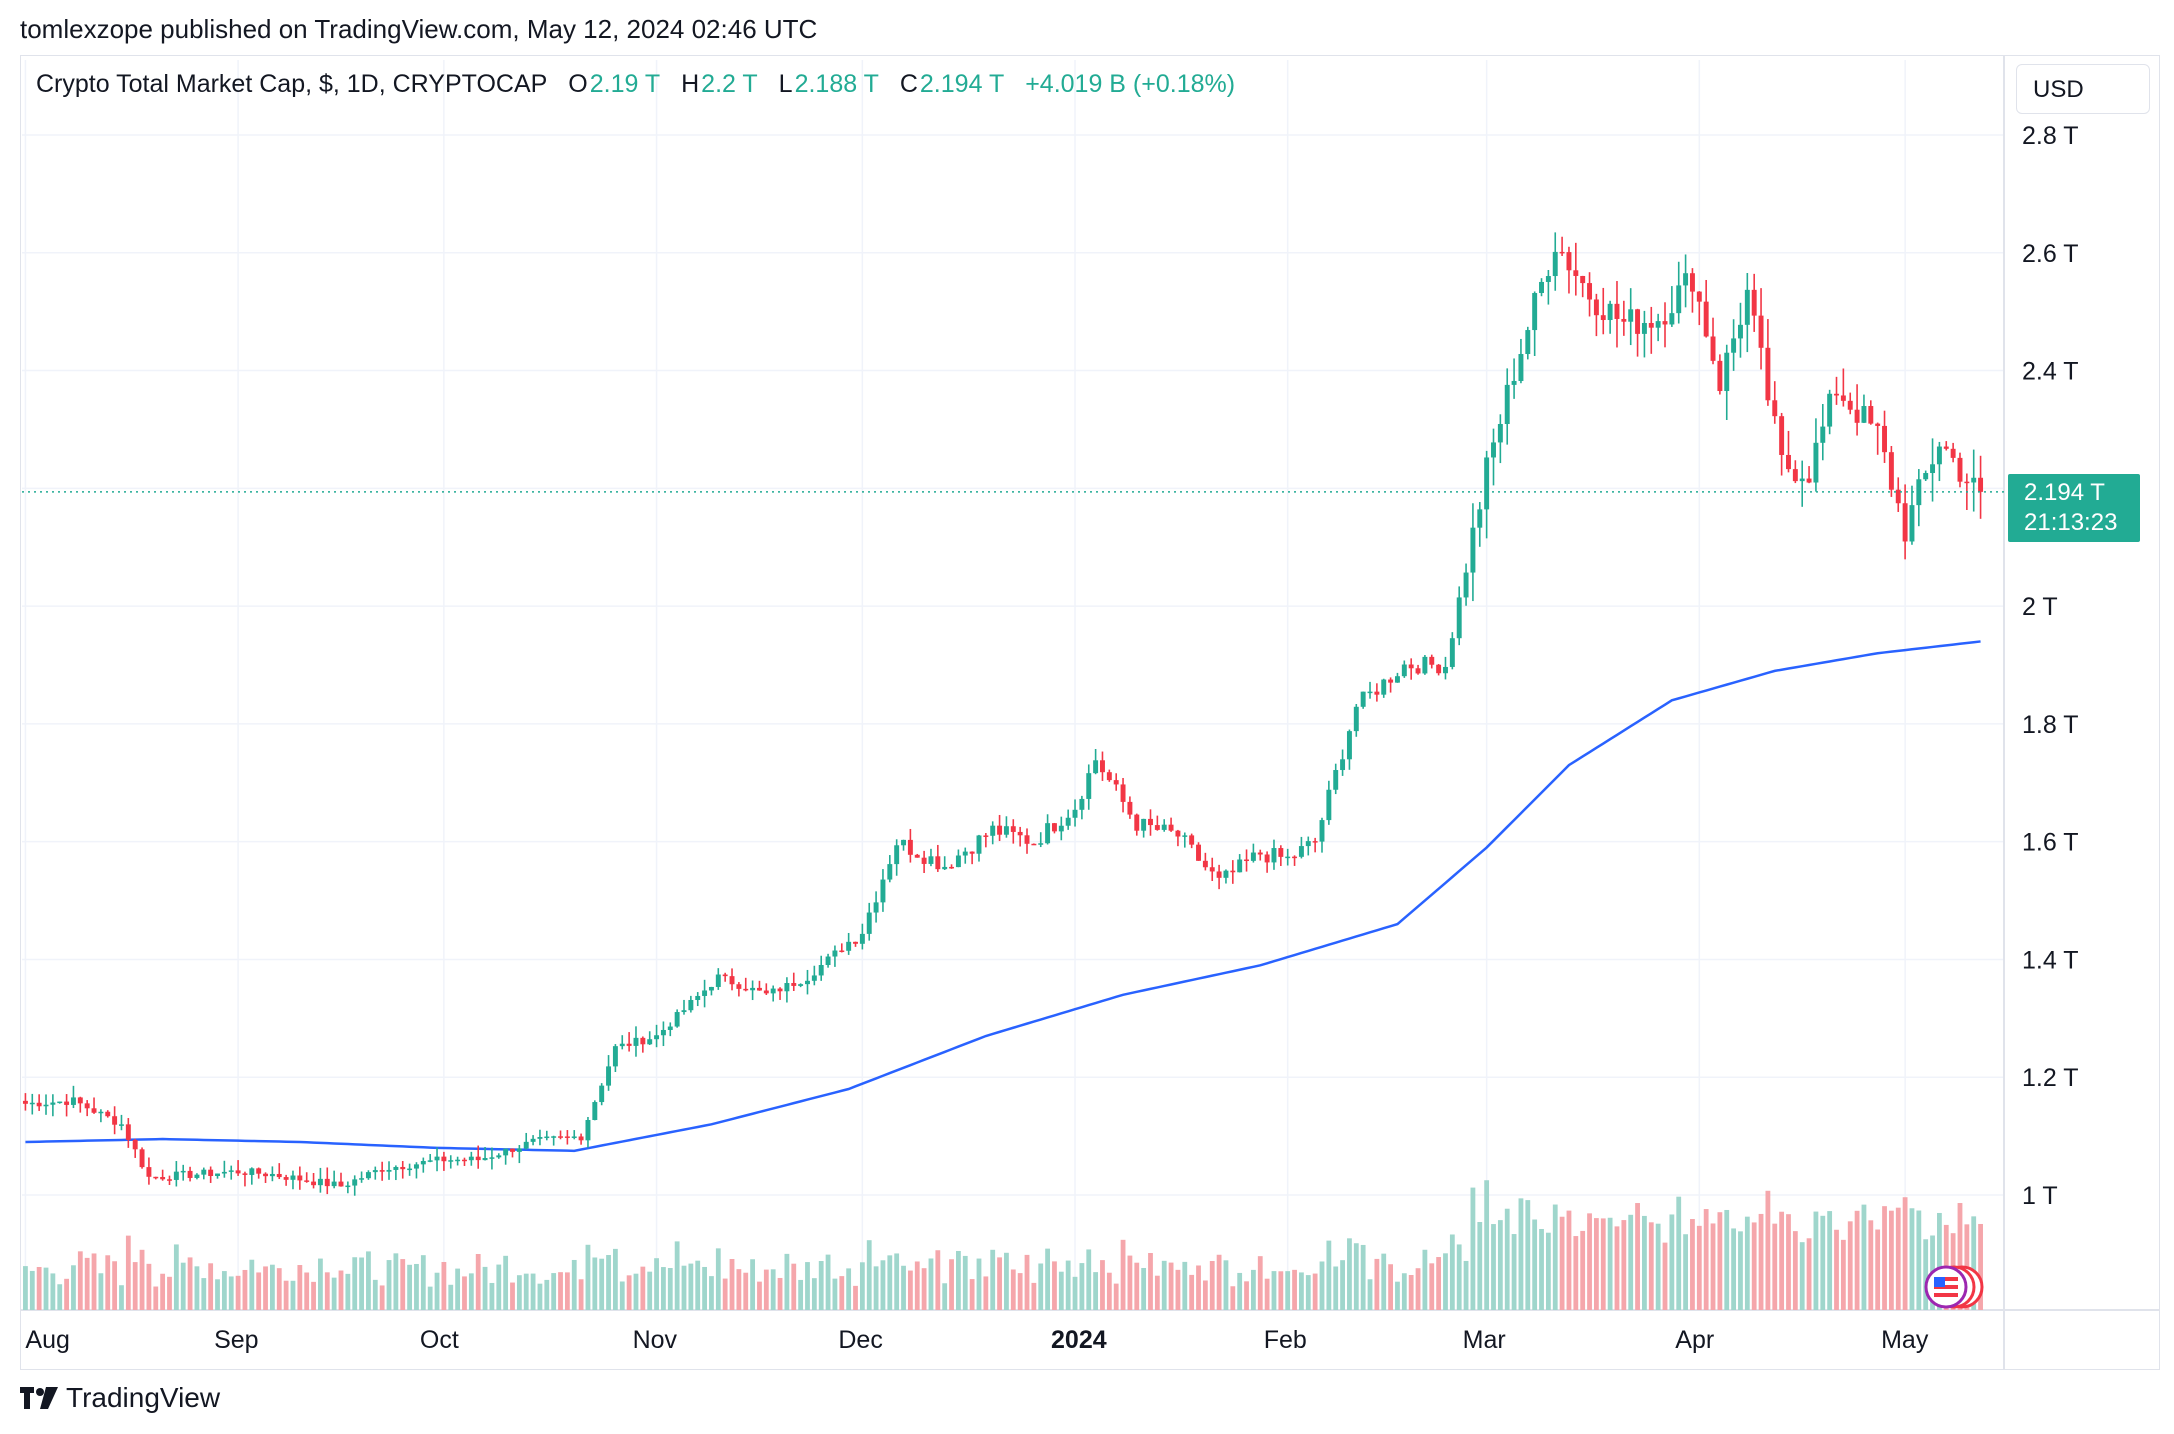 The height and width of the screenshot is (1434, 2174). Describe the element at coordinates (2083, 89) in the screenshot. I see `currency-button: USD` at that location.